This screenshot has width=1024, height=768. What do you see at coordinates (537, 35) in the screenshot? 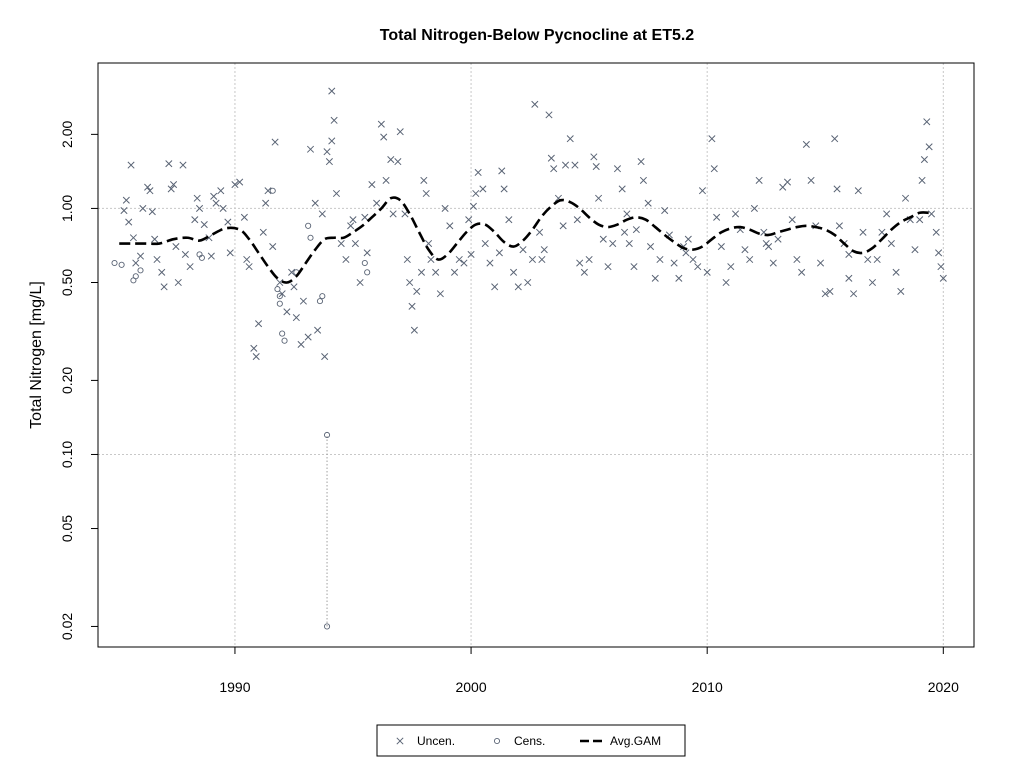
I see `chart-title: Total Nitrogen-Below Pycnocline at ET5.2` at bounding box center [537, 35].